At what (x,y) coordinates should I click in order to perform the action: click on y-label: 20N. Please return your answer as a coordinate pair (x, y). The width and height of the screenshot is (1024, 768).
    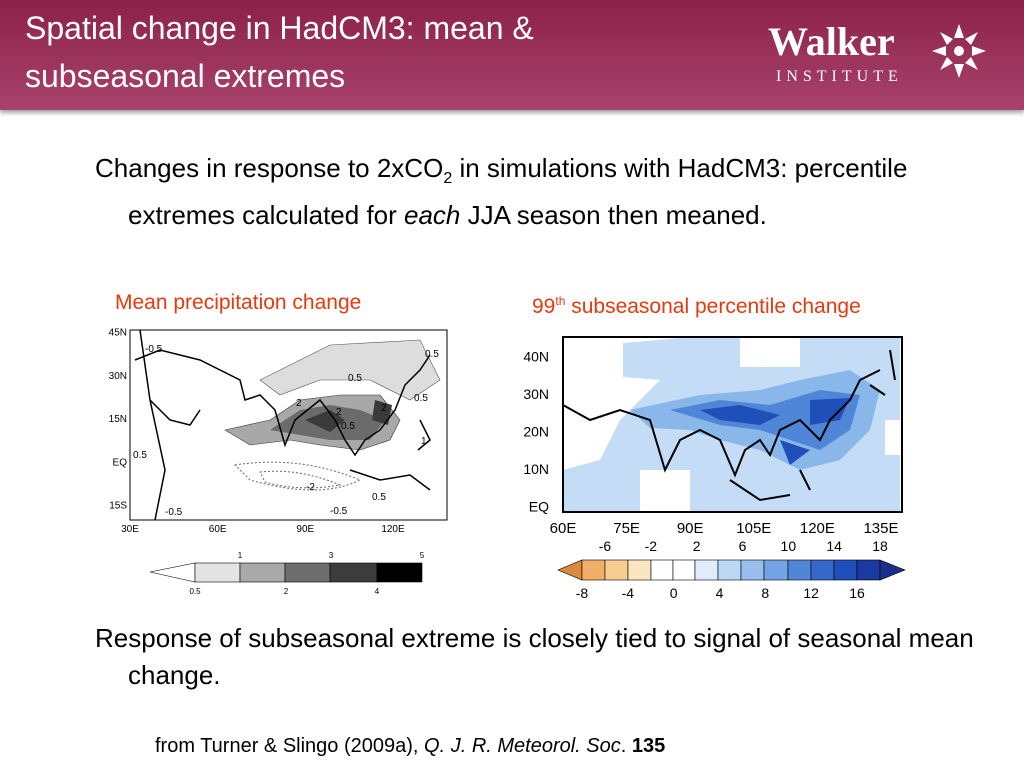
    Looking at the image, I should click on (536, 432).